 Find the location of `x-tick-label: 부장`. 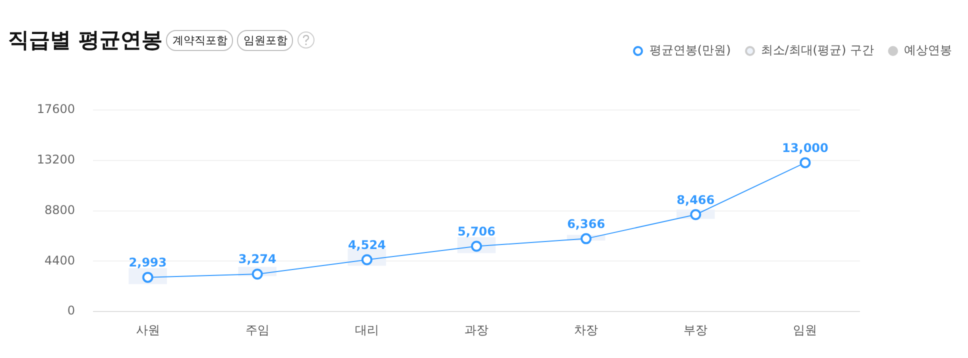

x-tick-label: 부장 is located at coordinates (696, 329).